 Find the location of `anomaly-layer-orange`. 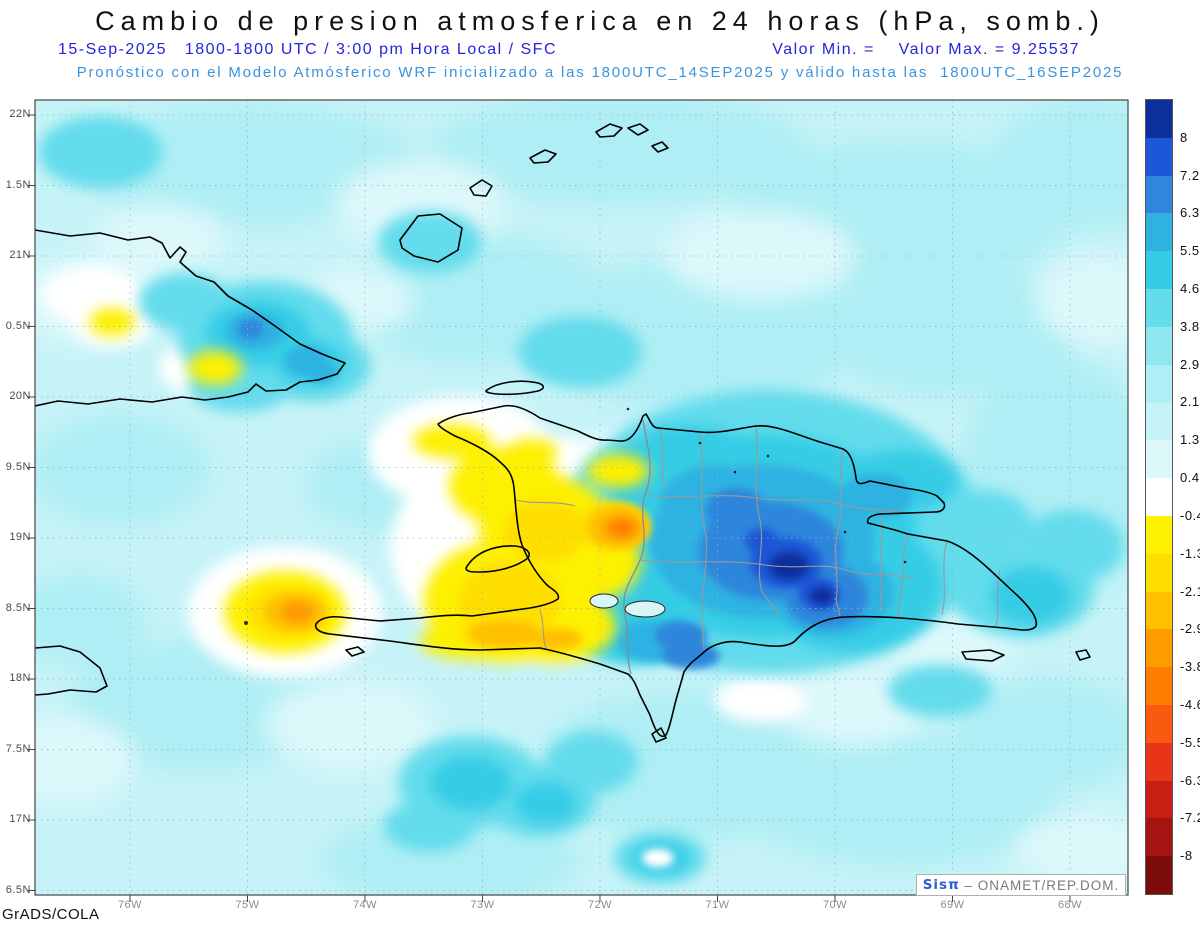

anomaly-layer-orange is located at coordinates (456, 578).